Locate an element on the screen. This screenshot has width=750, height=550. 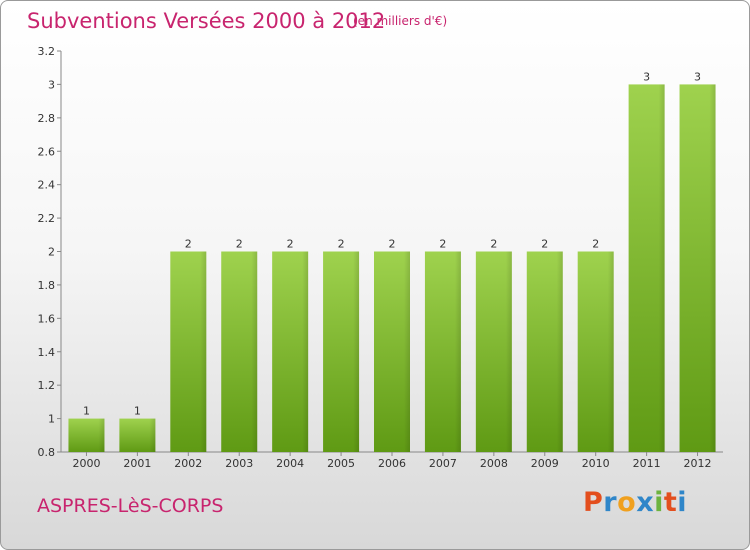
y-tick-label: 2 is located at coordinates (51, 252).